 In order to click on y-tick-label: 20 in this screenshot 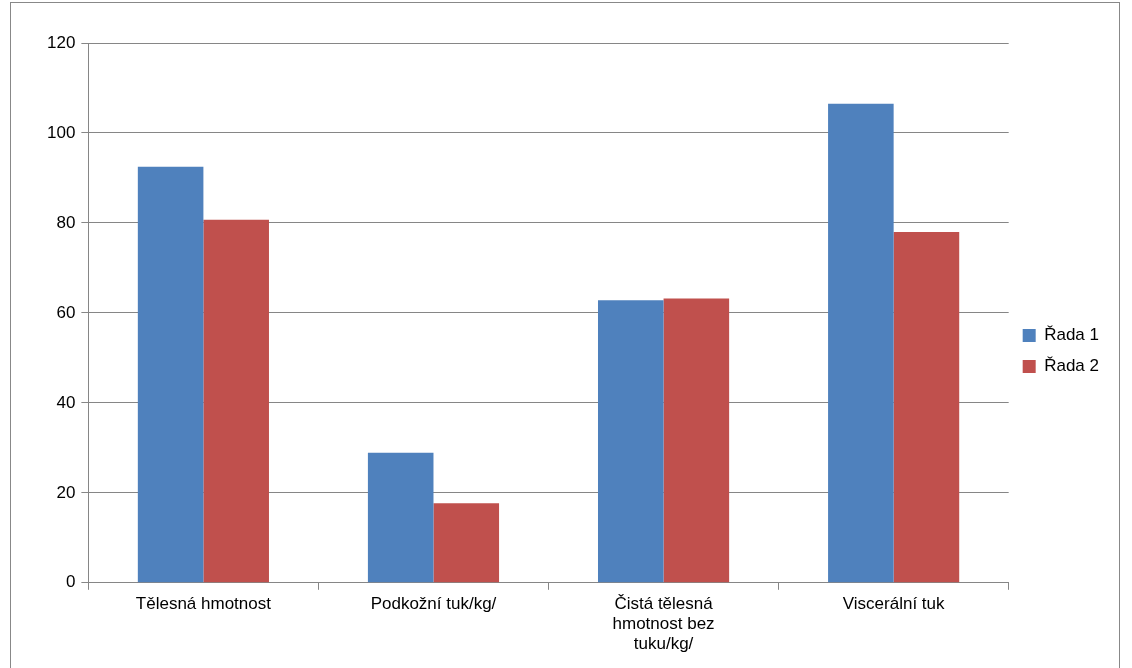, I will do `click(66, 492)`.